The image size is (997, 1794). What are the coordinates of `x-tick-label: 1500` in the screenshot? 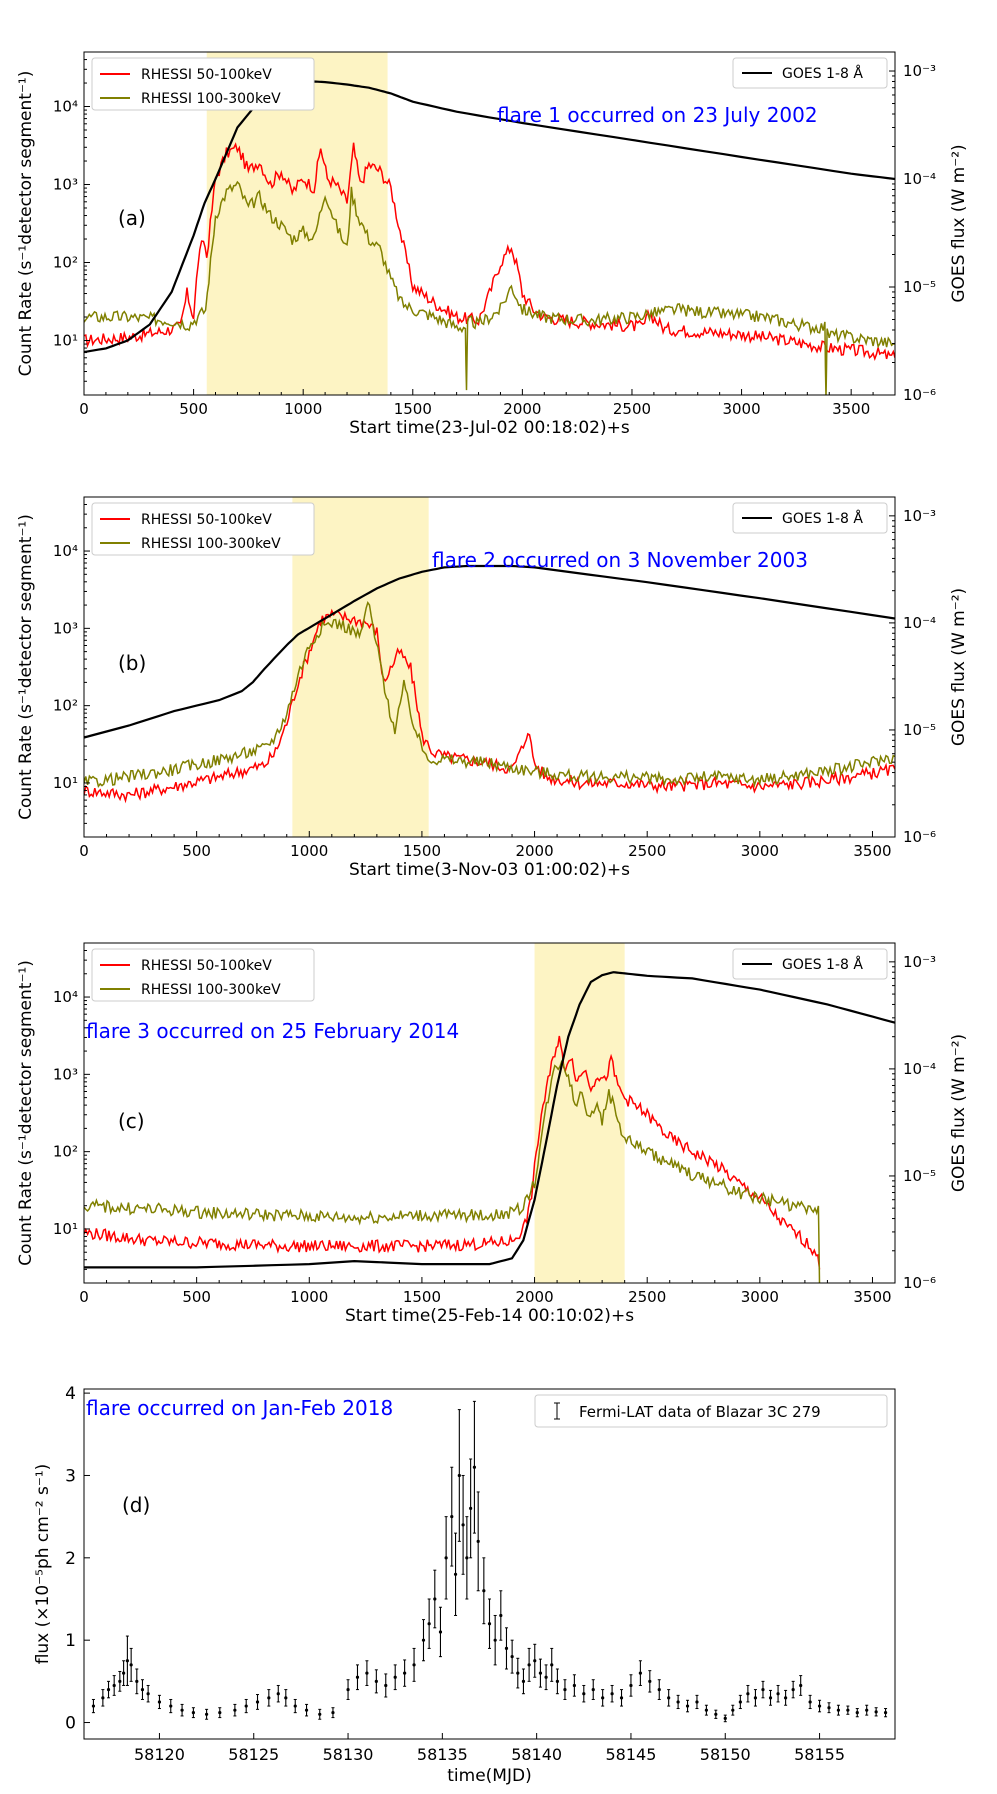 It's located at (422, 851).